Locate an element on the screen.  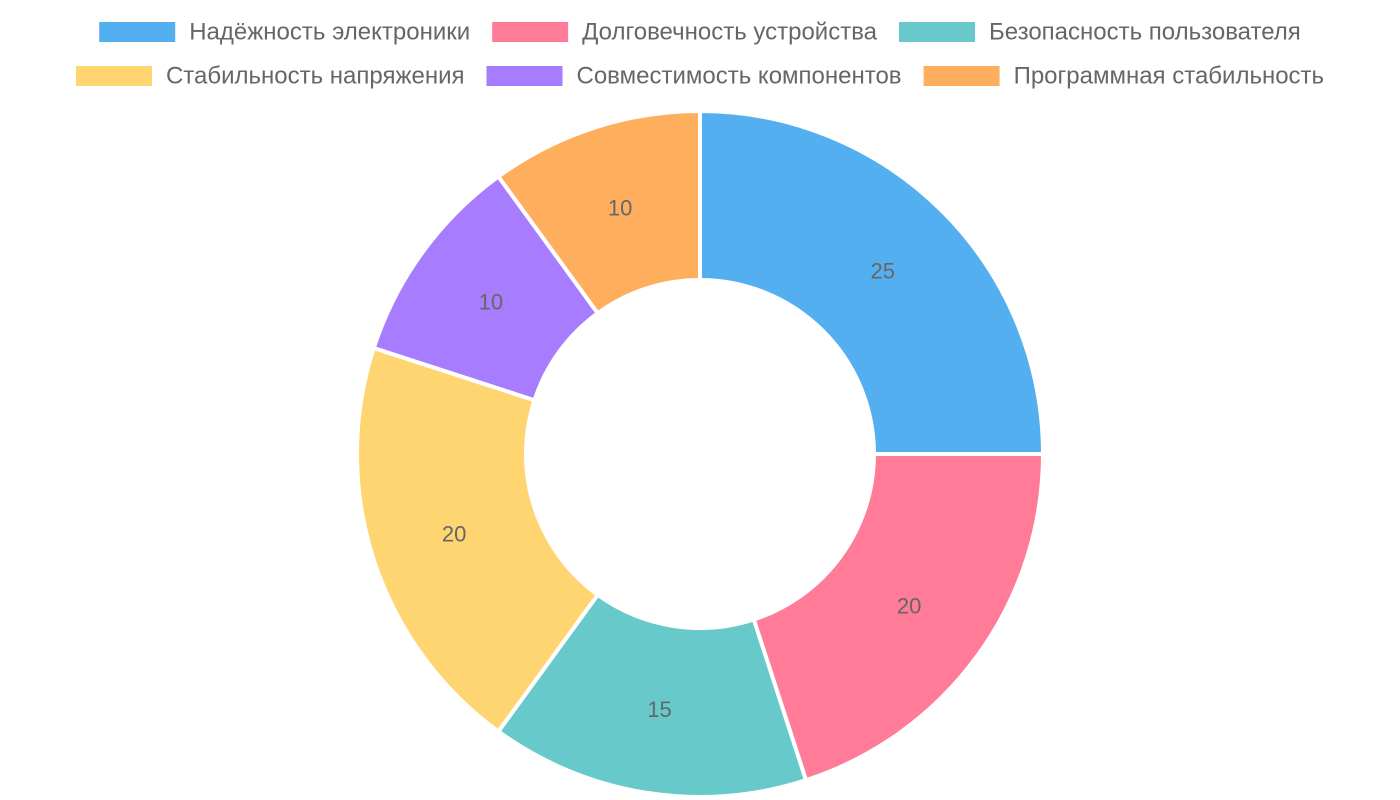
legend-item: Совместимость компонентов is located at coordinates (694, 76).